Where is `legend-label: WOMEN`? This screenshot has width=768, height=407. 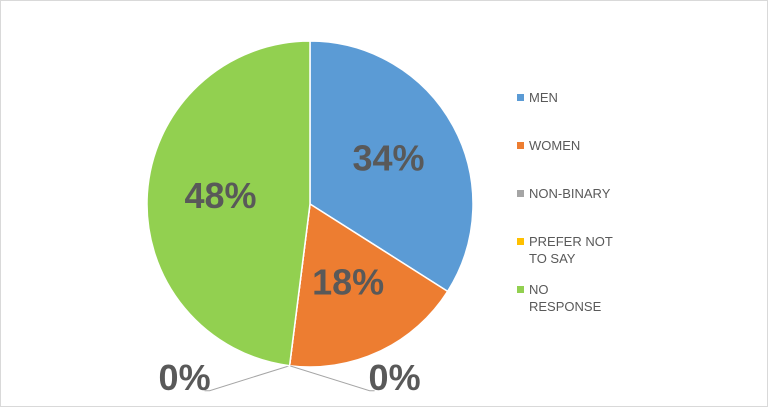 legend-label: WOMEN is located at coordinates (555, 145).